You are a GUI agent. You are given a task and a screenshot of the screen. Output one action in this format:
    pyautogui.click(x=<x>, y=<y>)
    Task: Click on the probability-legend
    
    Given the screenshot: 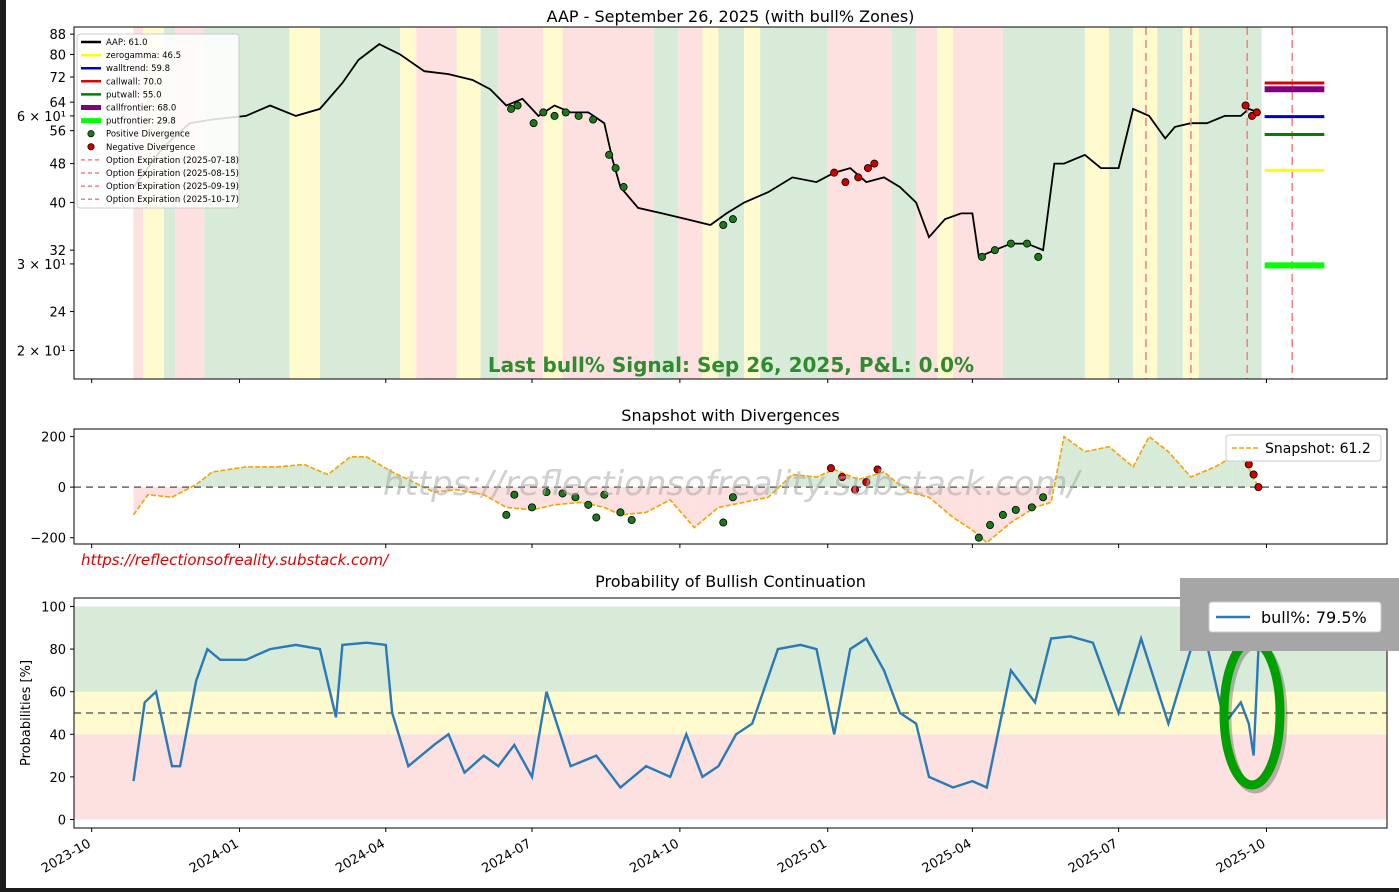 What is the action you would take?
    pyautogui.click(x=1295, y=617)
    